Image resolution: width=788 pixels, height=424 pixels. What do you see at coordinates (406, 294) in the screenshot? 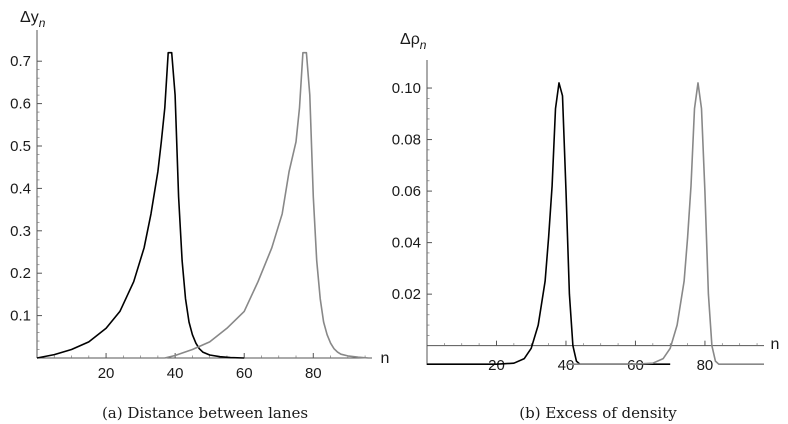
I see `y-tick-label: 0.02` at bounding box center [406, 294].